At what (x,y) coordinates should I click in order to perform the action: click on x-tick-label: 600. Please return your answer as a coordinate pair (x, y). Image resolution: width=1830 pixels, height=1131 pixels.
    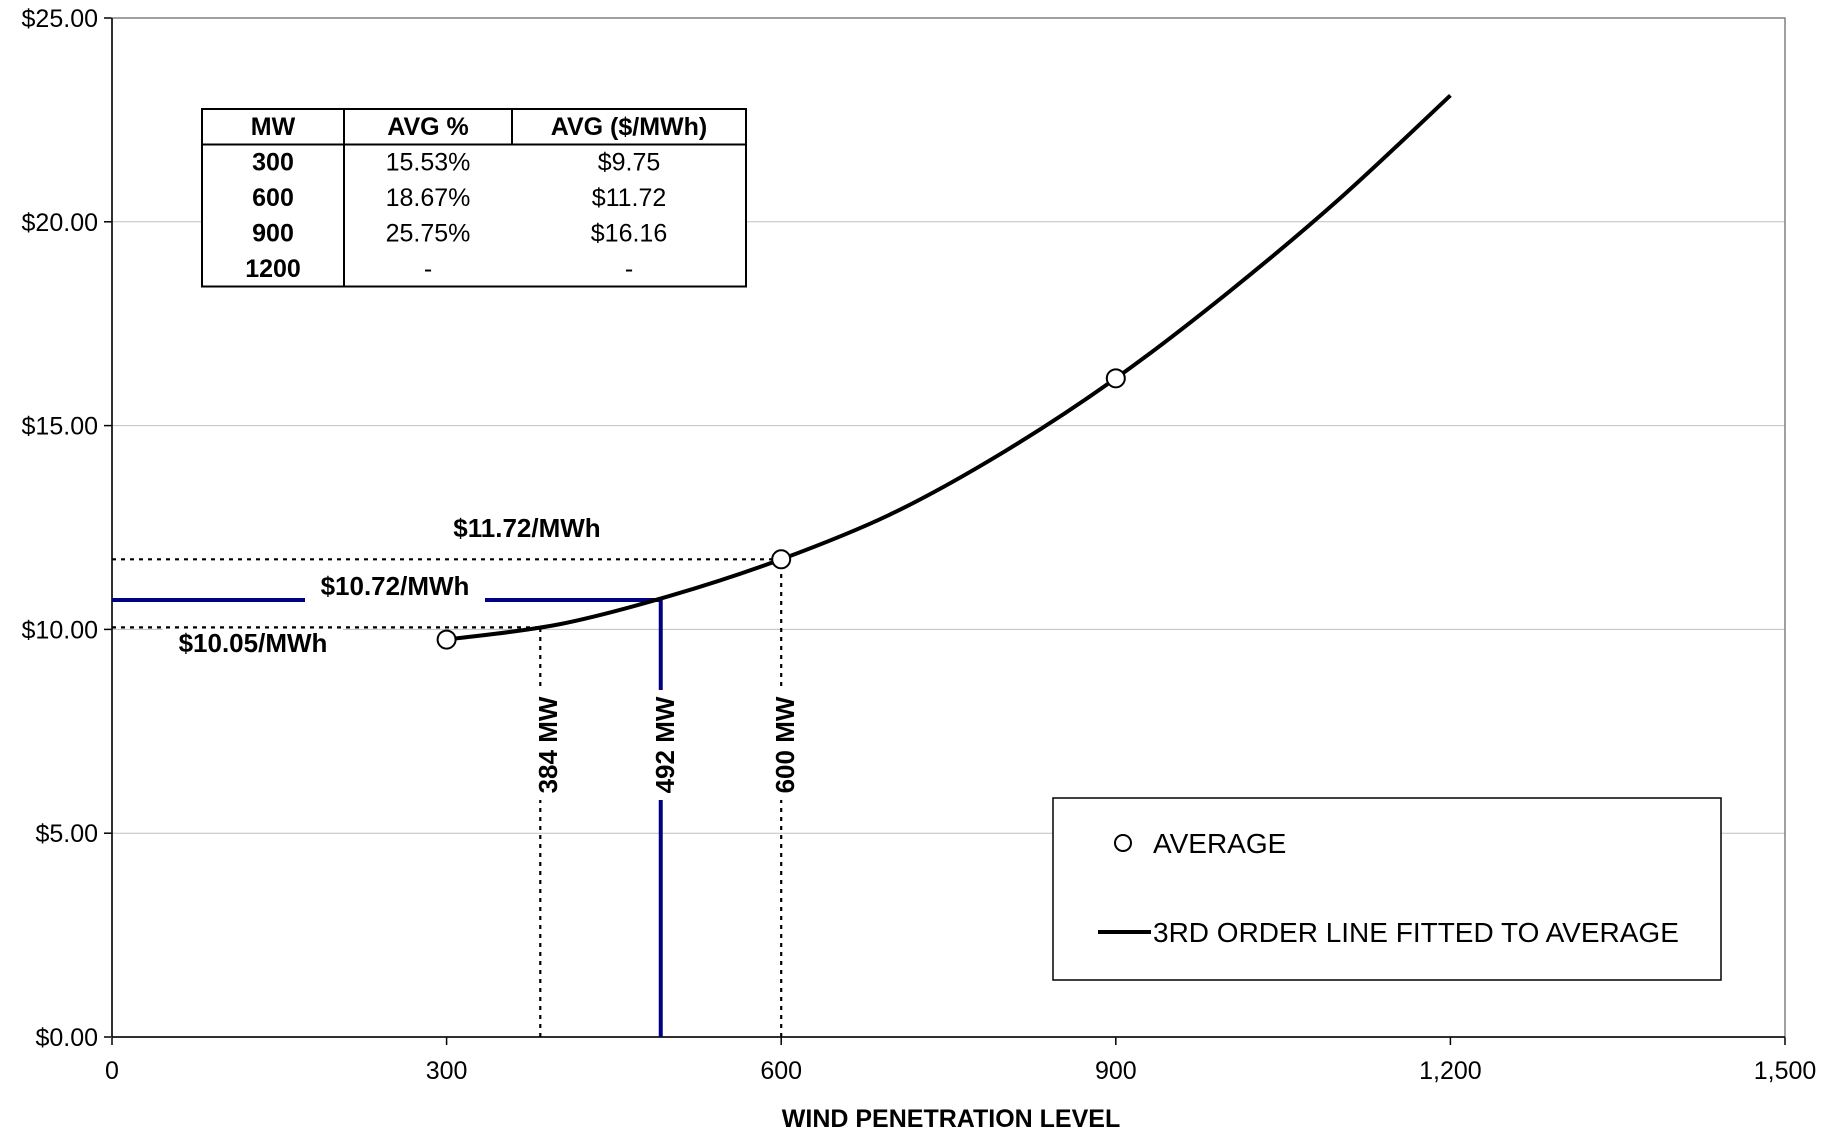
    Looking at the image, I should click on (781, 1071).